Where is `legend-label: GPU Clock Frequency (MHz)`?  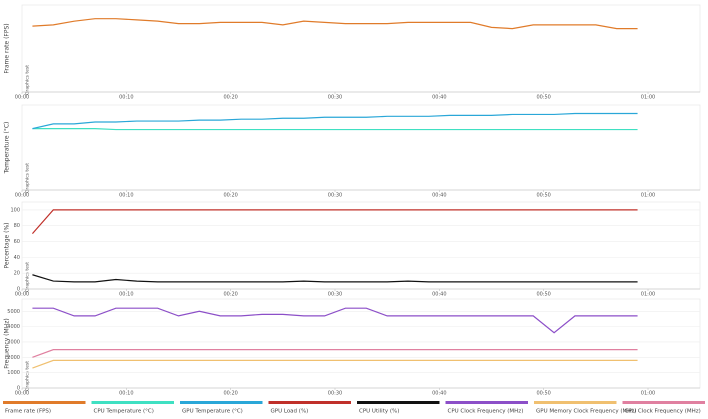 legend-label: GPU Clock Frequency (MHz) is located at coordinates (663, 412).